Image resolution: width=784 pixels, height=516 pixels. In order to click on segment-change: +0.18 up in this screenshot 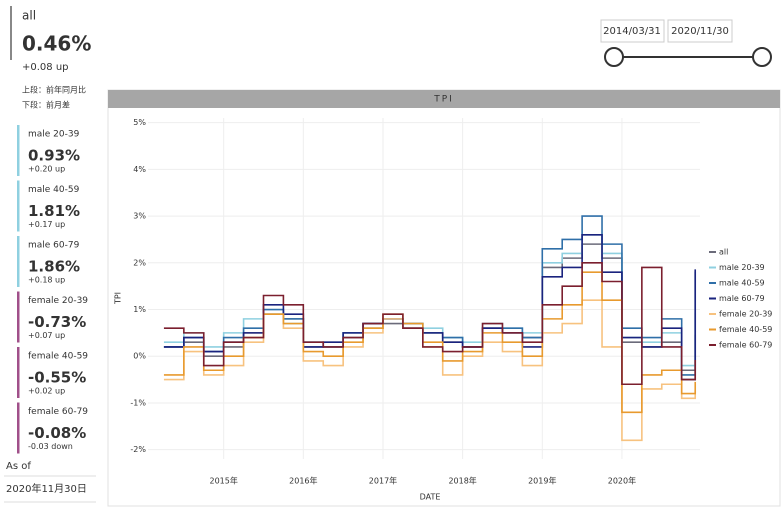, I will do `click(46, 280)`.